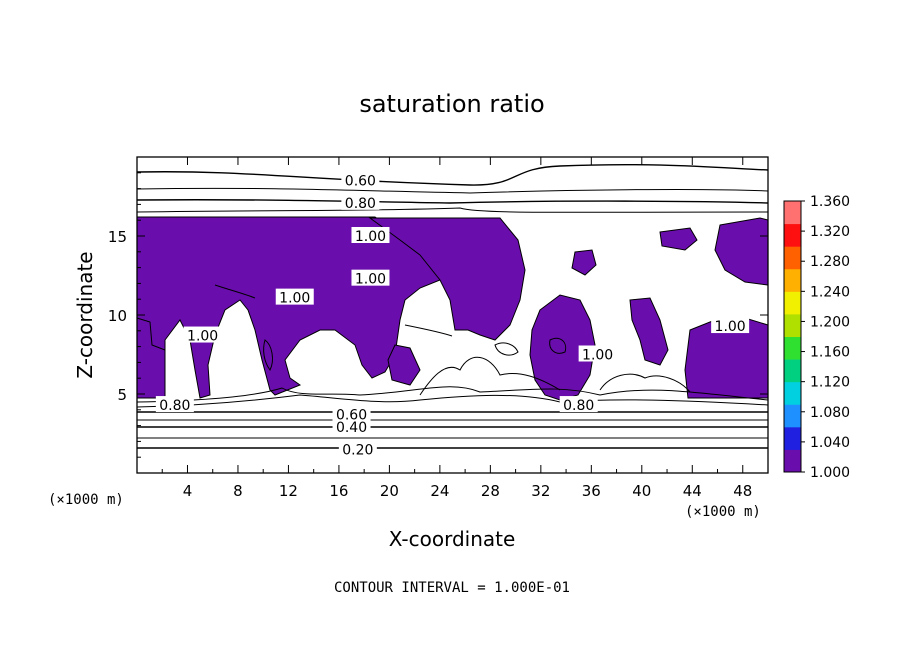  What do you see at coordinates (830, 353) in the screenshot?
I see `colorbar-label: 1.160` at bounding box center [830, 353].